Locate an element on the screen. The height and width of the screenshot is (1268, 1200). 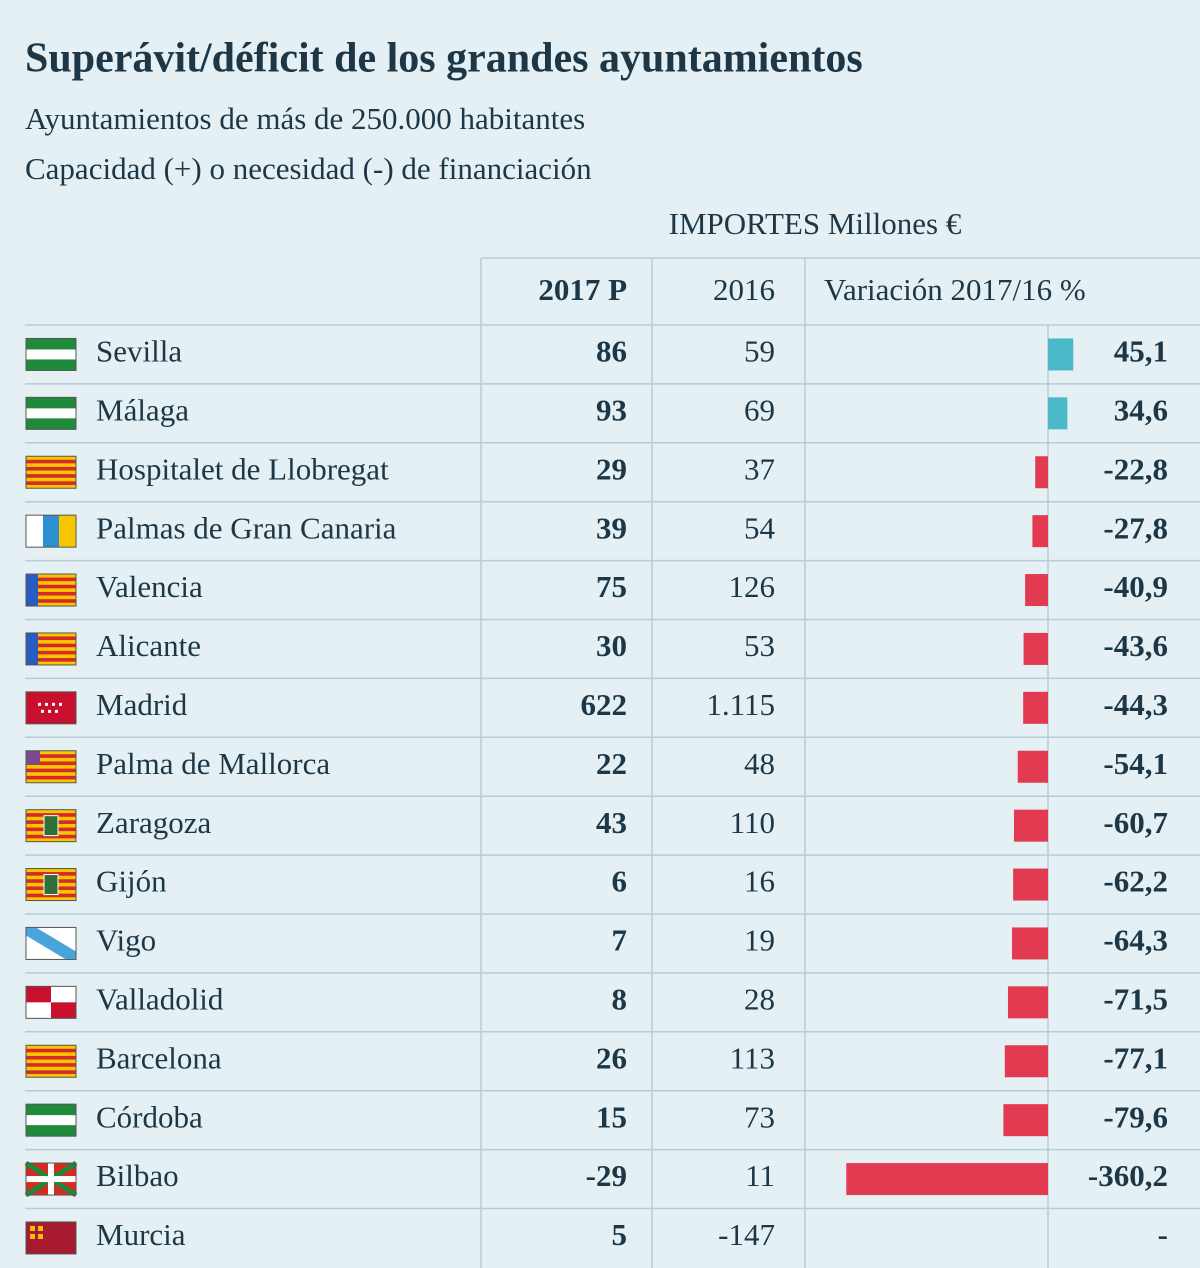
value-2016: 11 is located at coordinates (760, 1175).